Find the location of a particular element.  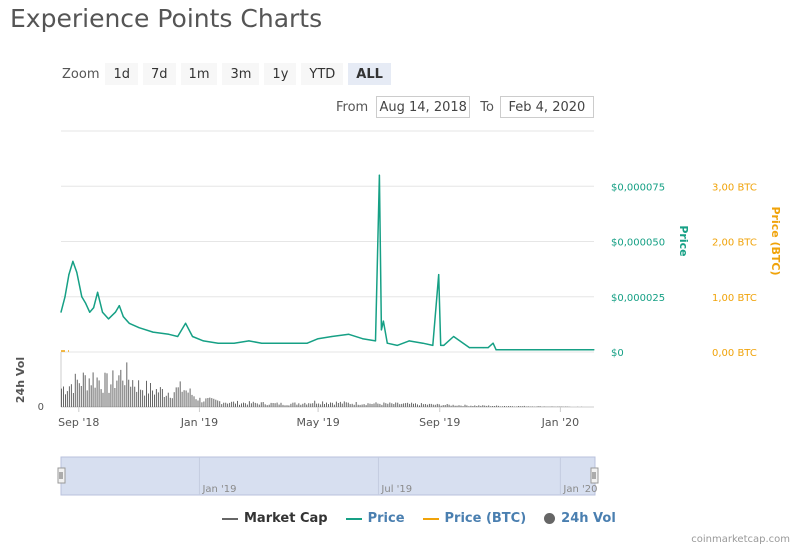

zoom-1d-button: 1d is located at coordinates (122, 74).